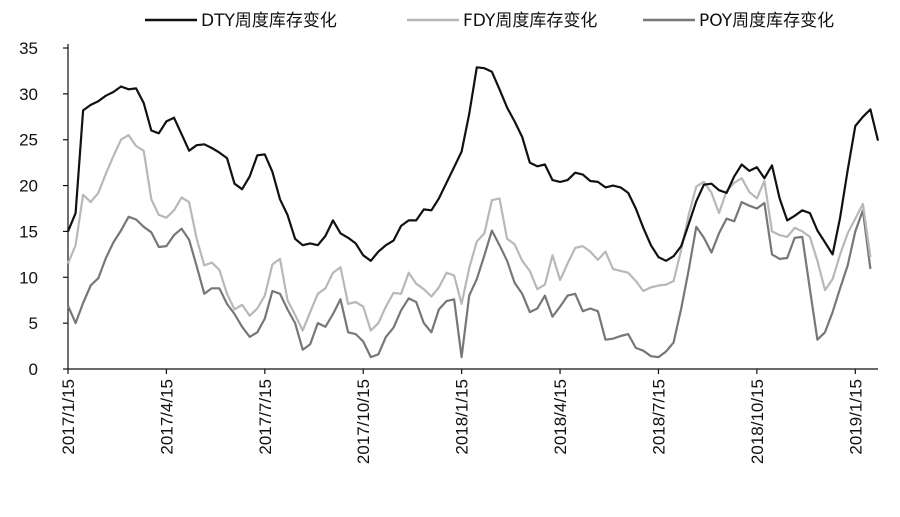 This screenshot has height=517, width=900. Describe the element at coordinates (658, 417) in the screenshot. I see `x-tick-label: 2018/7/15` at that location.